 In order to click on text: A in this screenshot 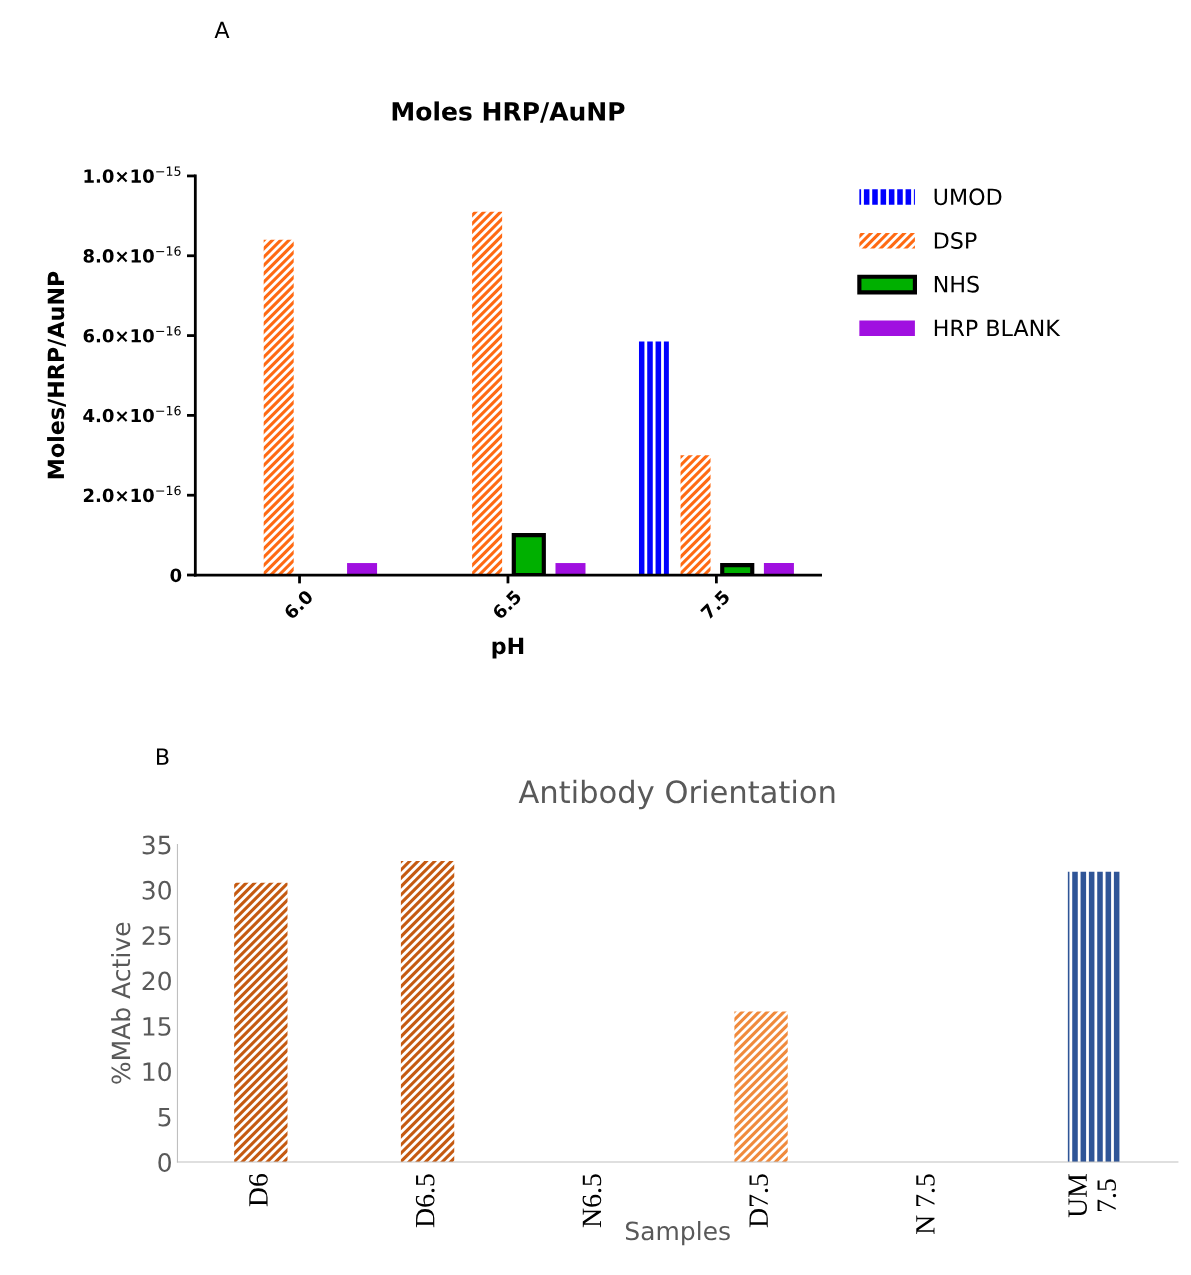, I will do `click(222, 30)`.